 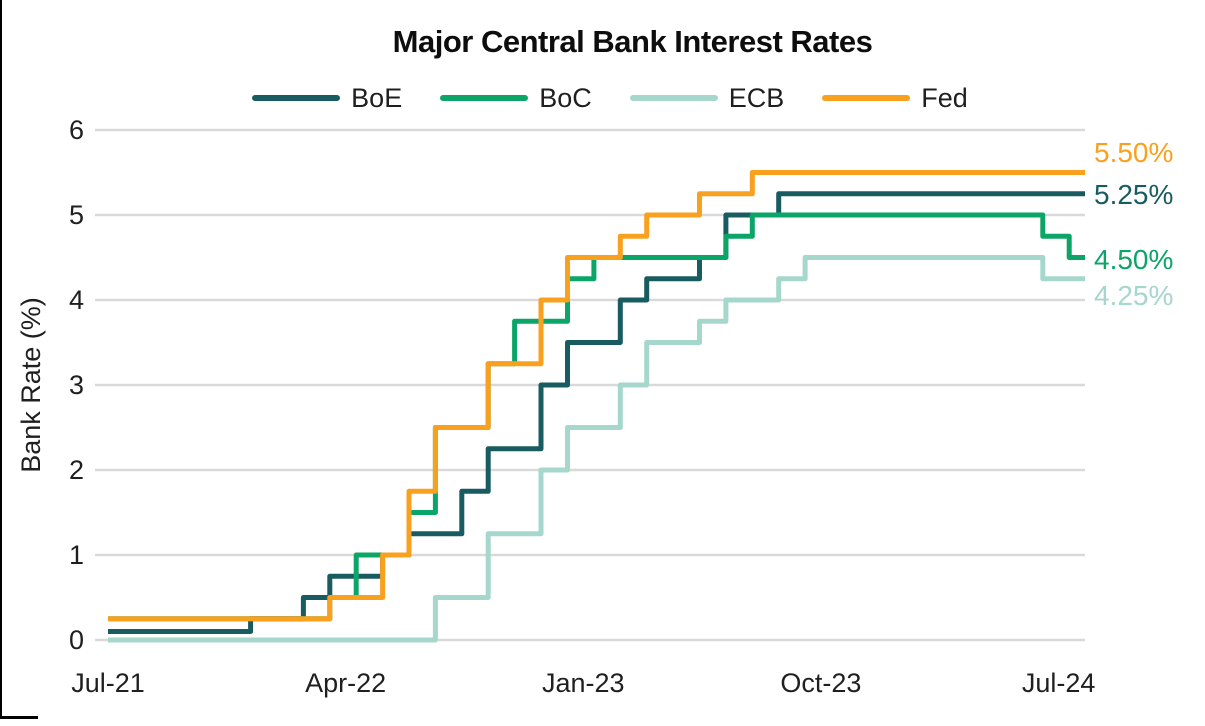 I want to click on chart-title: Major Central Bank Interest Rates, so click(x=632, y=41).